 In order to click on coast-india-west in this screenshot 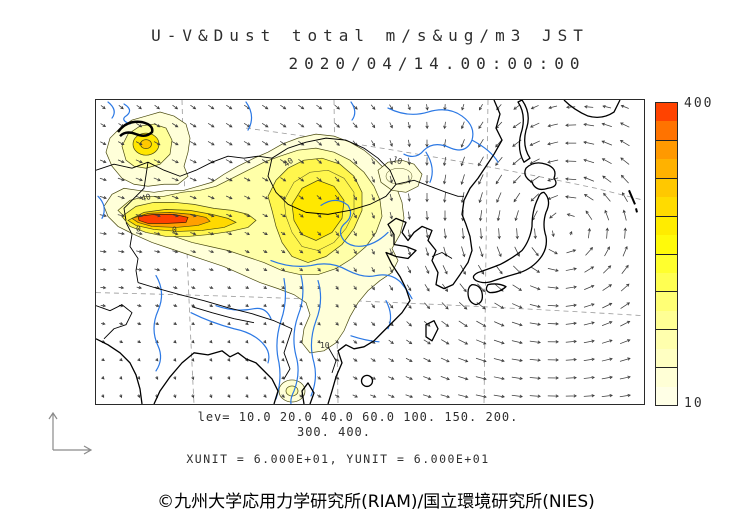, I will do `click(119, 371)`.